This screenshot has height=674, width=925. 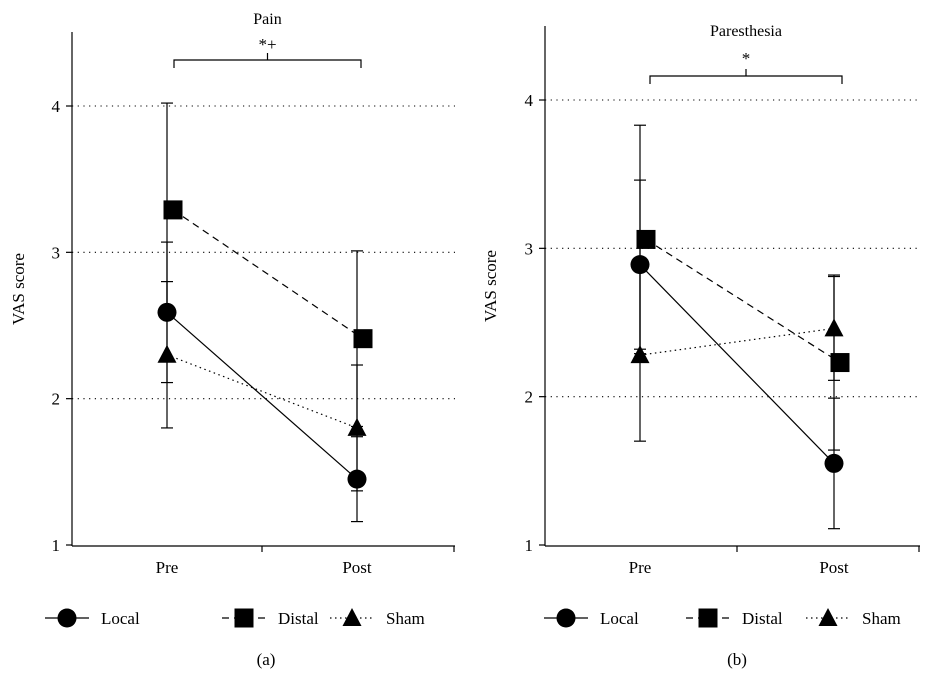 What do you see at coordinates (746, 31) in the screenshot?
I see `chart-title: Paresthesia` at bounding box center [746, 31].